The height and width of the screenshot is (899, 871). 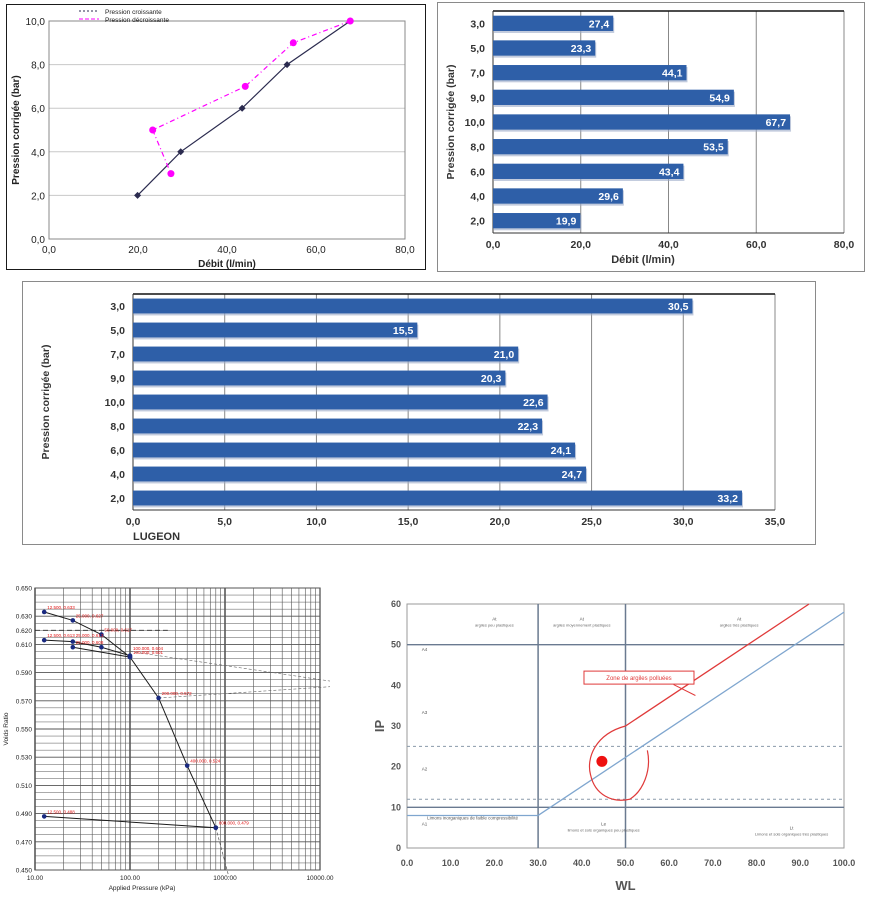 What do you see at coordinates (396, 645) in the screenshot?
I see `y-tick-label: 50` at bounding box center [396, 645].